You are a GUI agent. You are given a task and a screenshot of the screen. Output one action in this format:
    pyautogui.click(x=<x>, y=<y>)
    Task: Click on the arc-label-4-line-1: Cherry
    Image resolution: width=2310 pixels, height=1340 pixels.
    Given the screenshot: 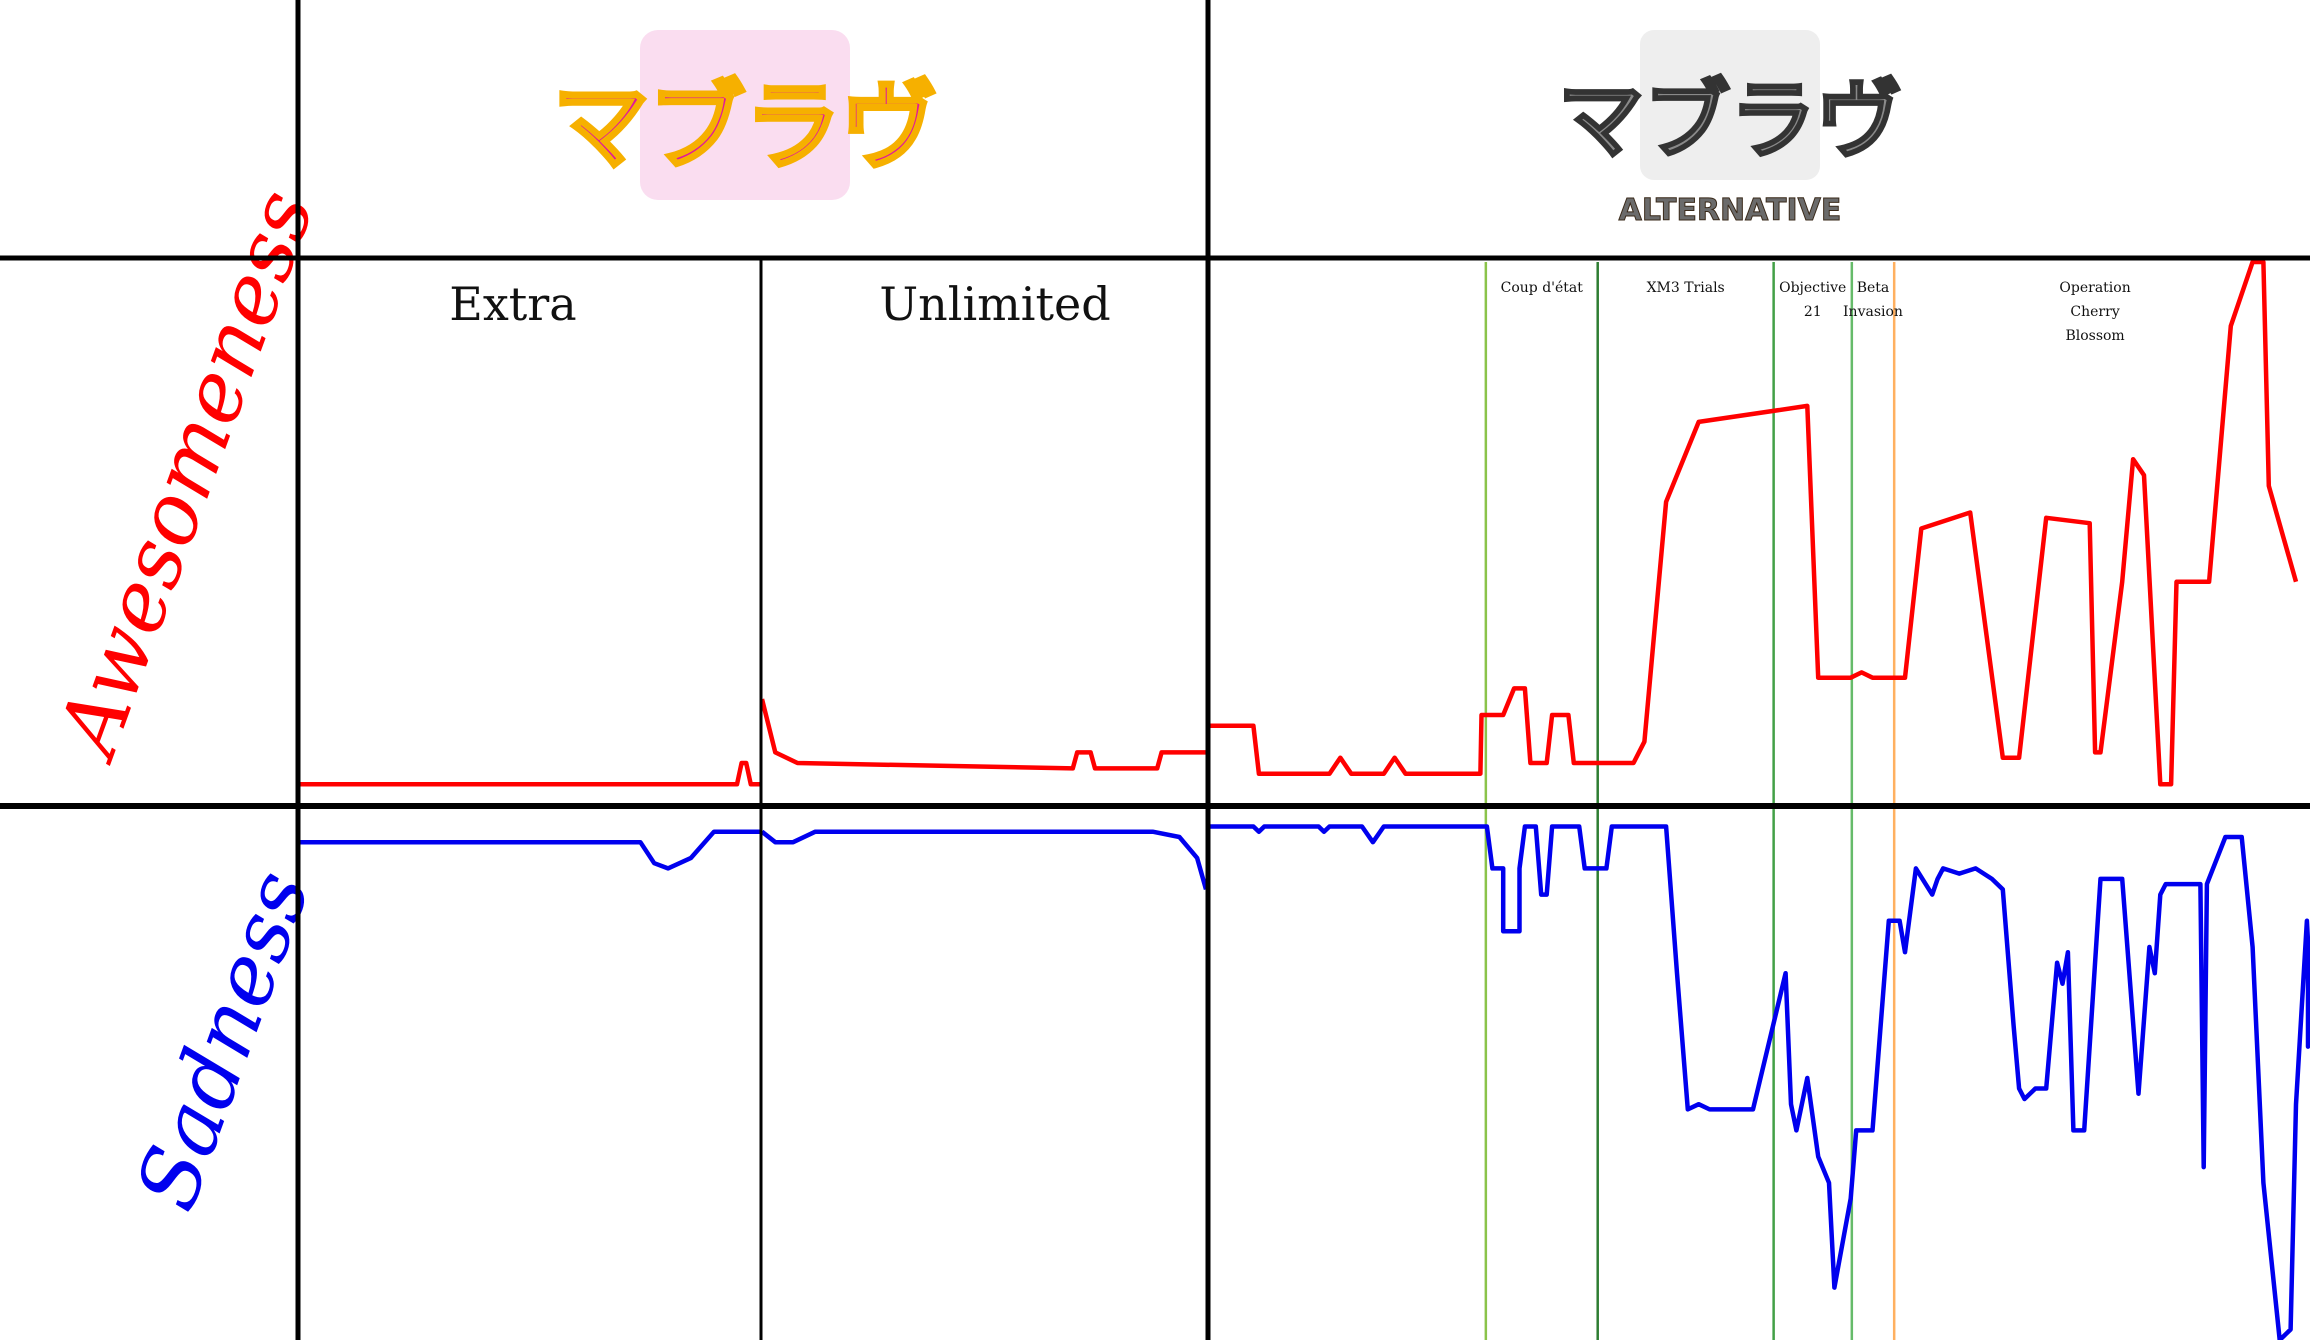 What is the action you would take?
    pyautogui.click(x=2094, y=312)
    